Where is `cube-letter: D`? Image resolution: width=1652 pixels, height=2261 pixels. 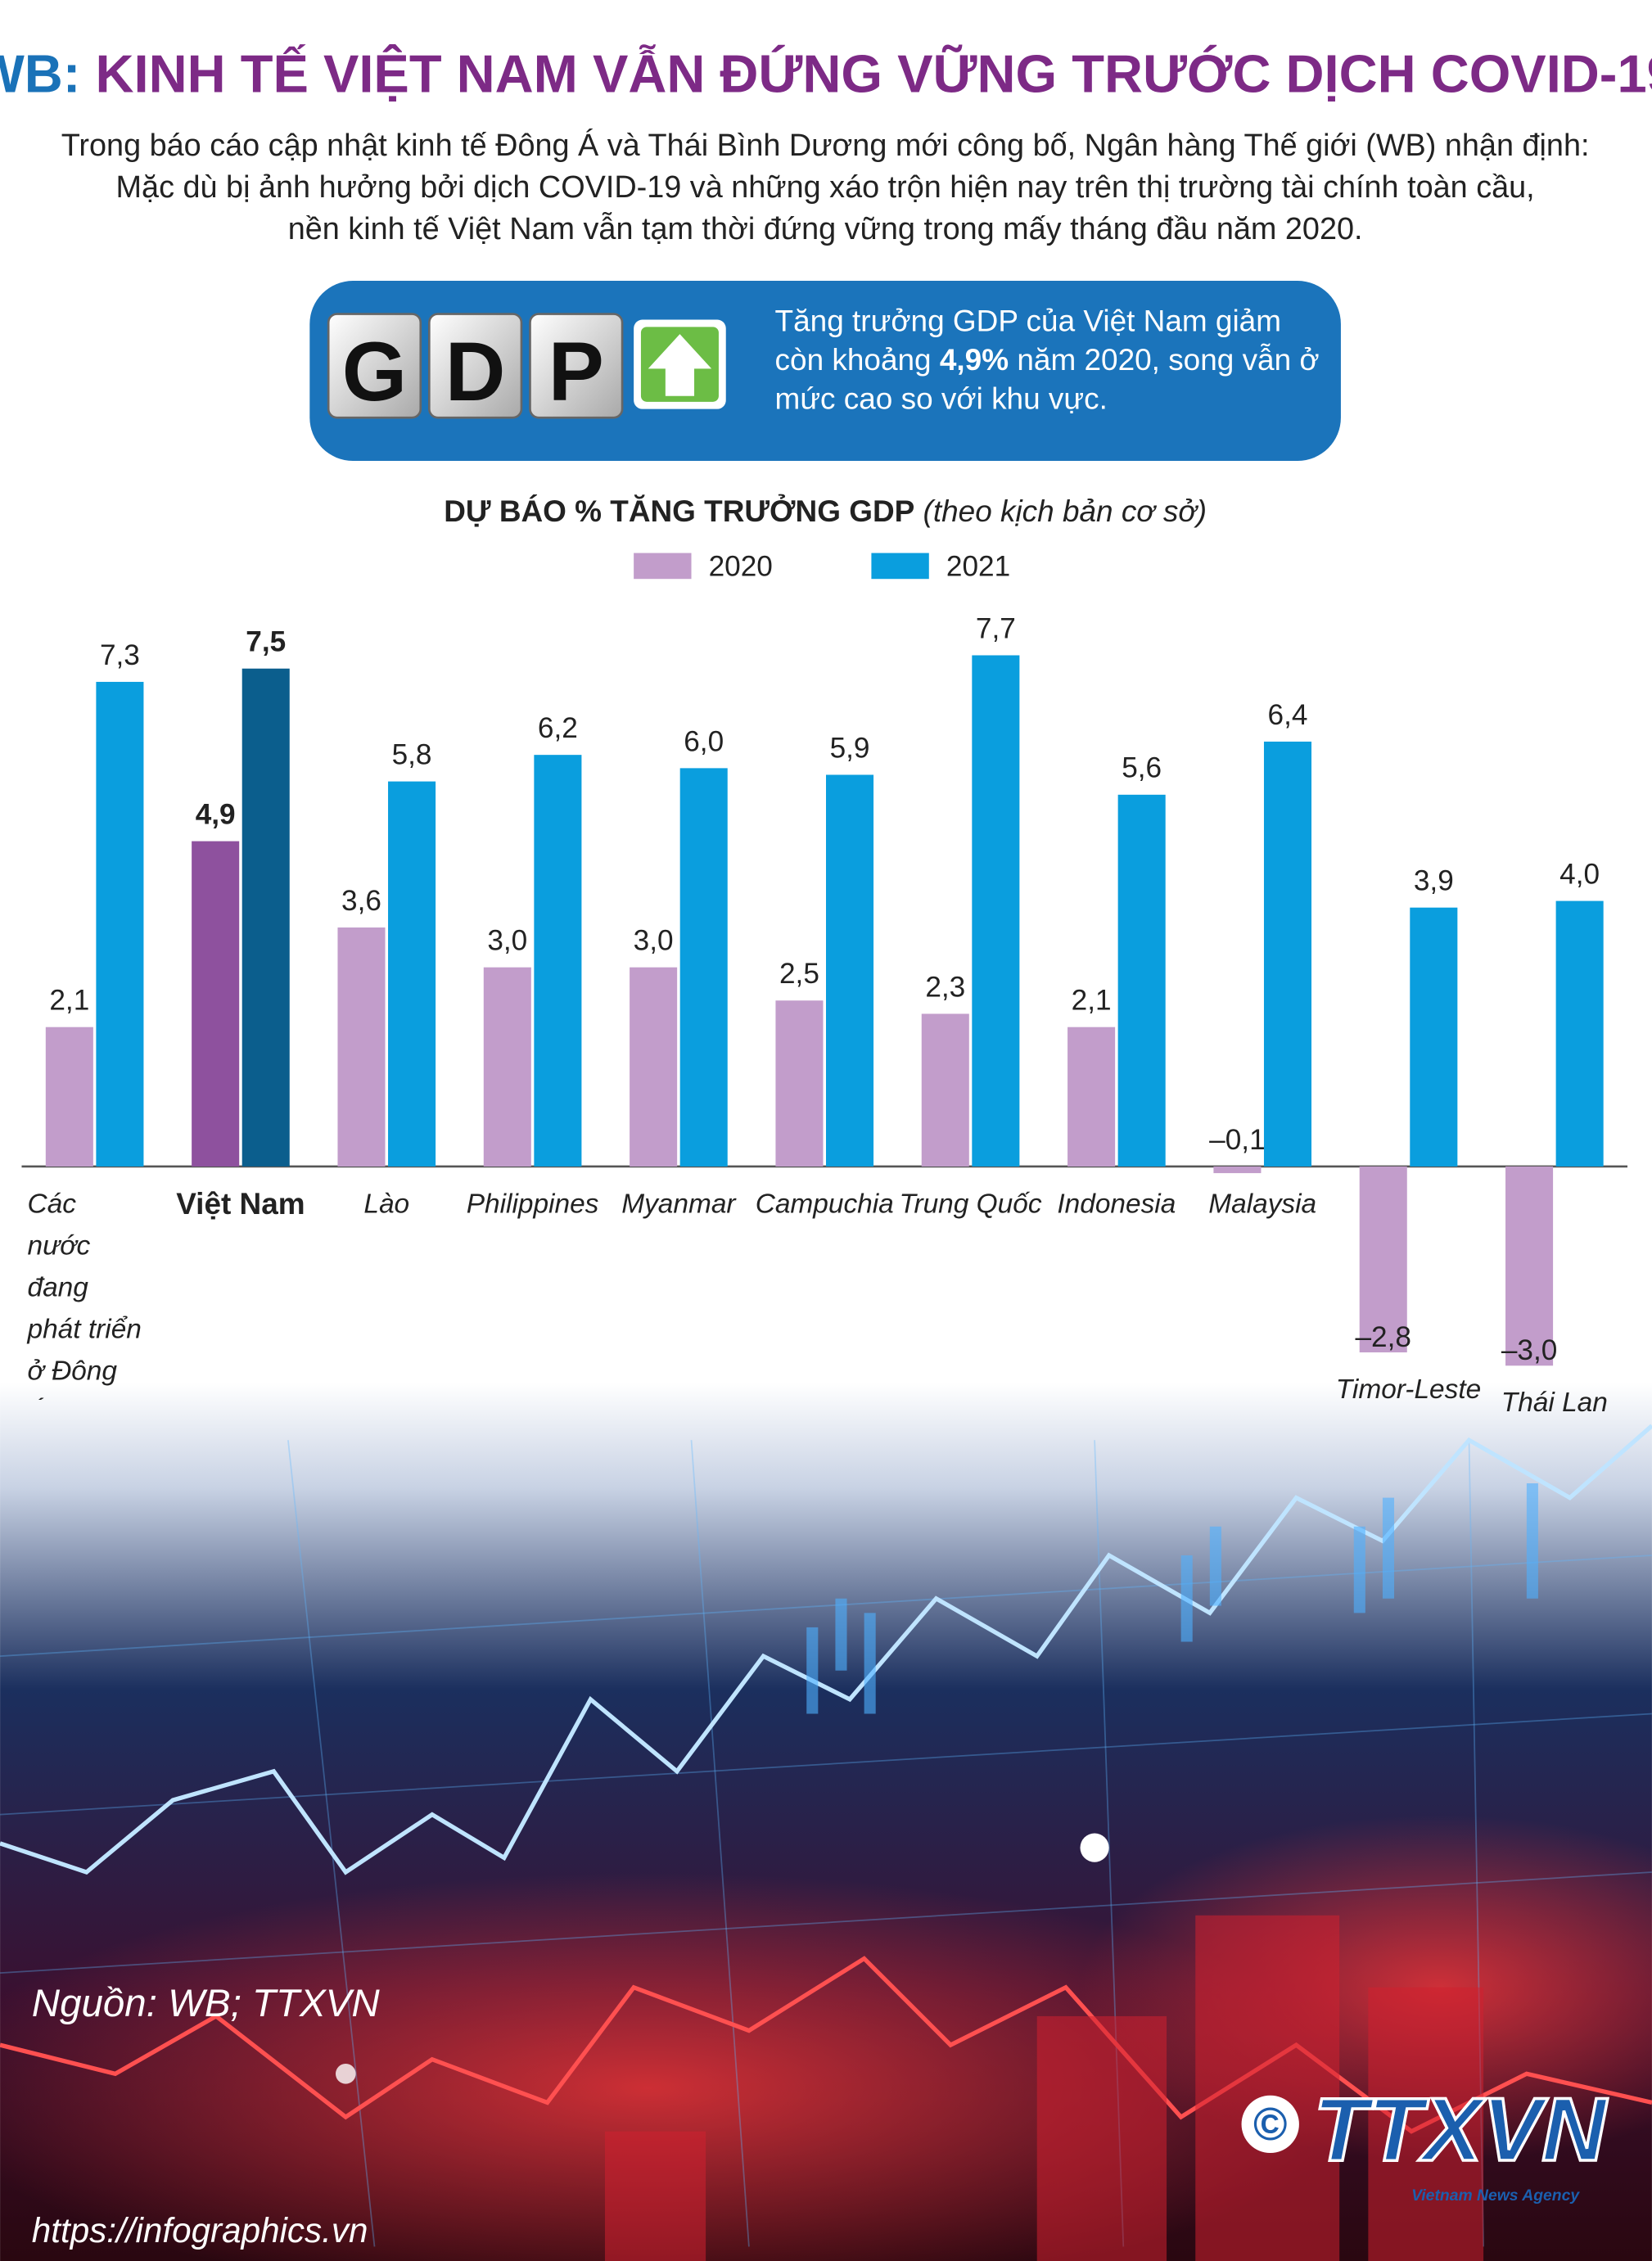 cube-letter: D is located at coordinates (475, 371).